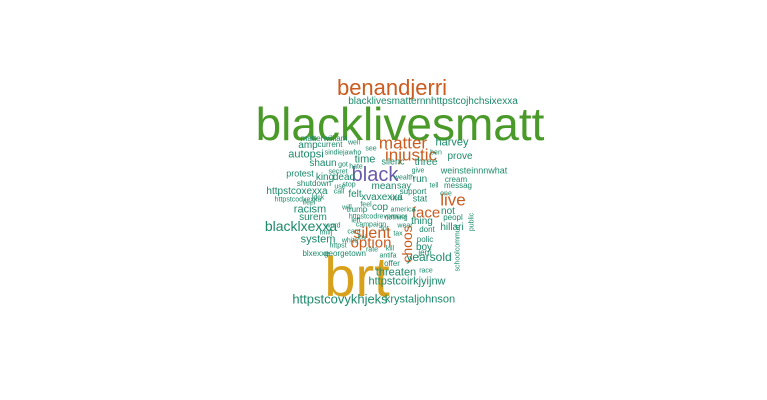  What do you see at coordinates (355, 194) in the screenshot?
I see `word-32: felt` at bounding box center [355, 194].